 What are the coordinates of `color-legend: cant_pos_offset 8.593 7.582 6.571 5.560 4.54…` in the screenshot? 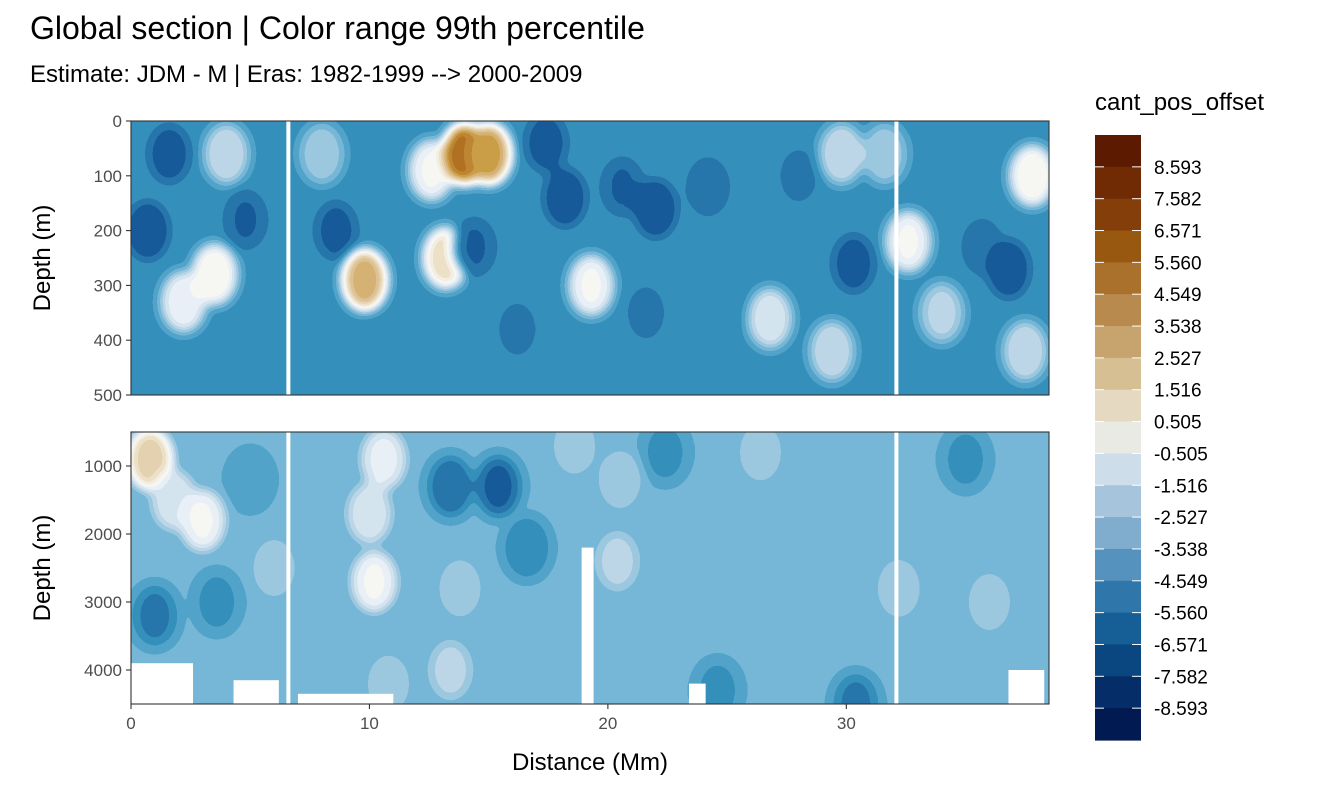 It's located at (1179, 415).